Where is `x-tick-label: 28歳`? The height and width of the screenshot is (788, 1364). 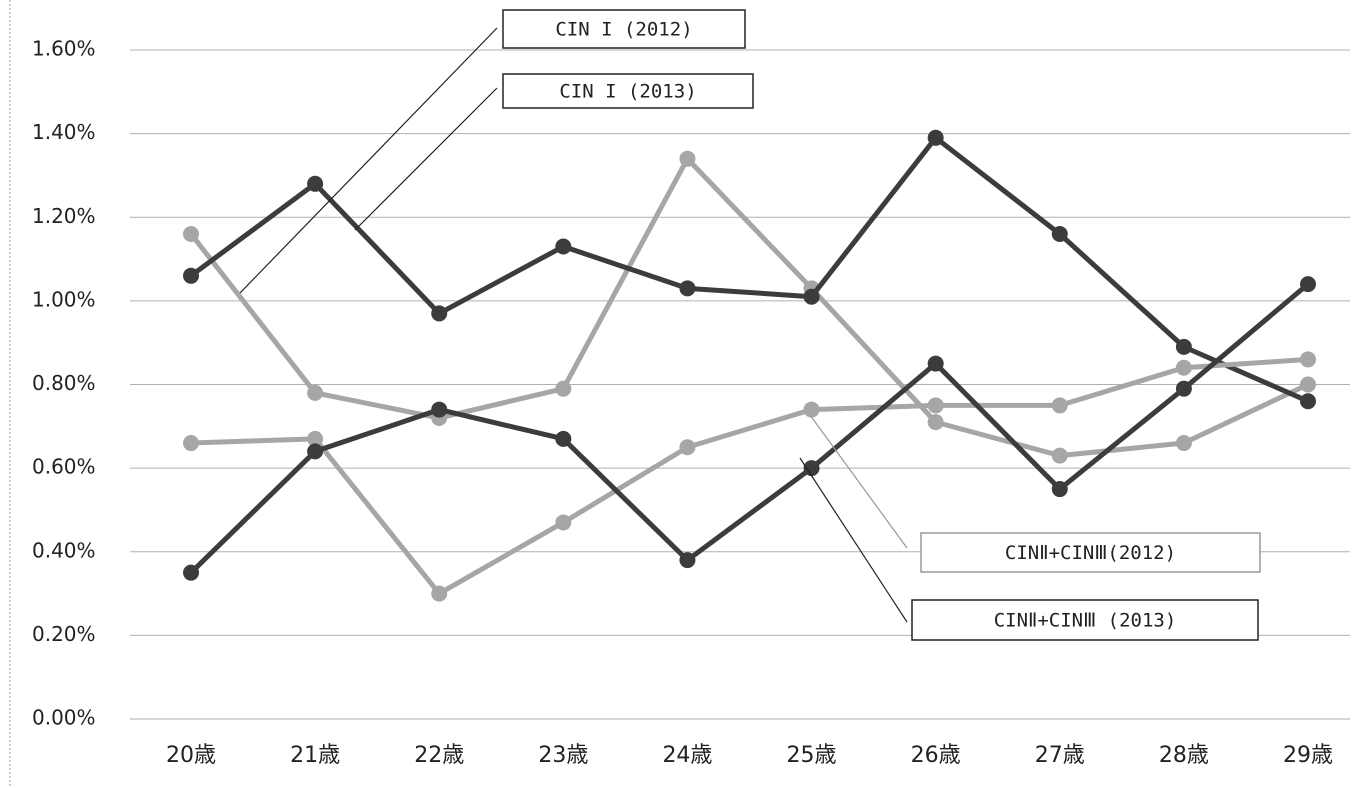
x-tick-label: 28歳 is located at coordinates (1184, 755).